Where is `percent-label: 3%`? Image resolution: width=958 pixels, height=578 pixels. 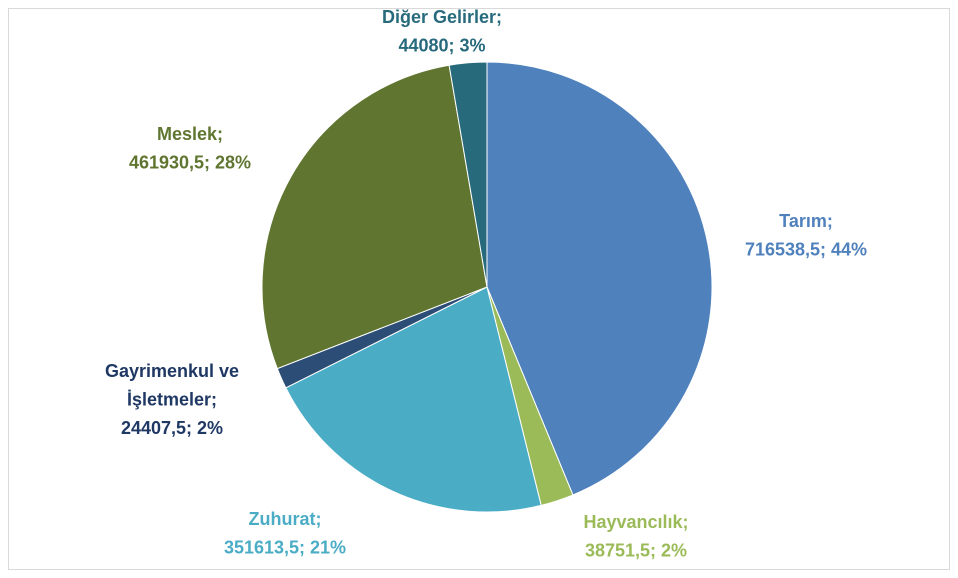 percent-label: 3% is located at coordinates (473, 45).